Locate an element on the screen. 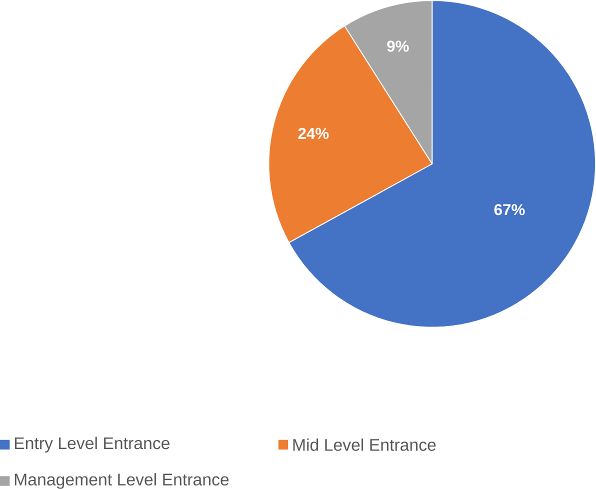 This screenshot has height=489, width=596. legend-label: Entry Level Entrance is located at coordinates (92, 444).